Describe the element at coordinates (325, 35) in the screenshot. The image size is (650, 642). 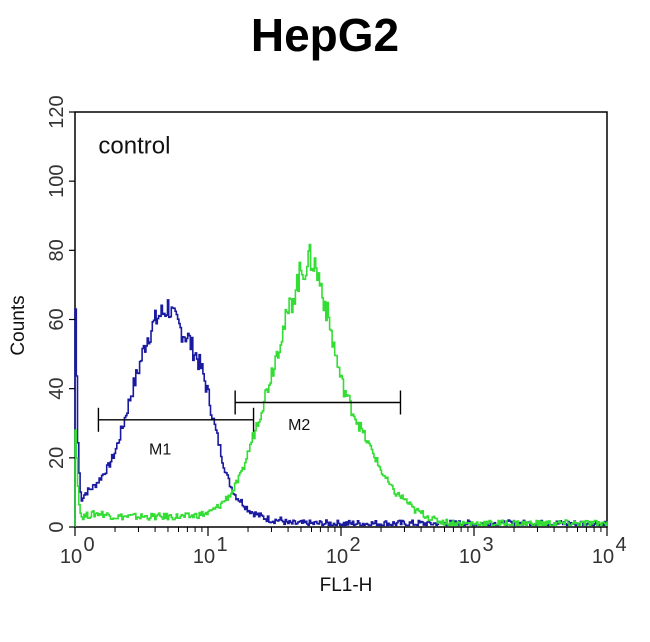
I see `chart-title: HepG2` at that location.